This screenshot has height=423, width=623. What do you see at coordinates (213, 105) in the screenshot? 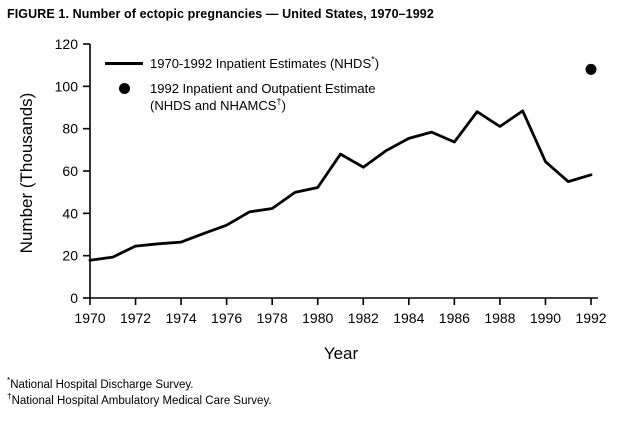
I see `legend-text-part: (NHDS and NHAMCS` at bounding box center [213, 105].